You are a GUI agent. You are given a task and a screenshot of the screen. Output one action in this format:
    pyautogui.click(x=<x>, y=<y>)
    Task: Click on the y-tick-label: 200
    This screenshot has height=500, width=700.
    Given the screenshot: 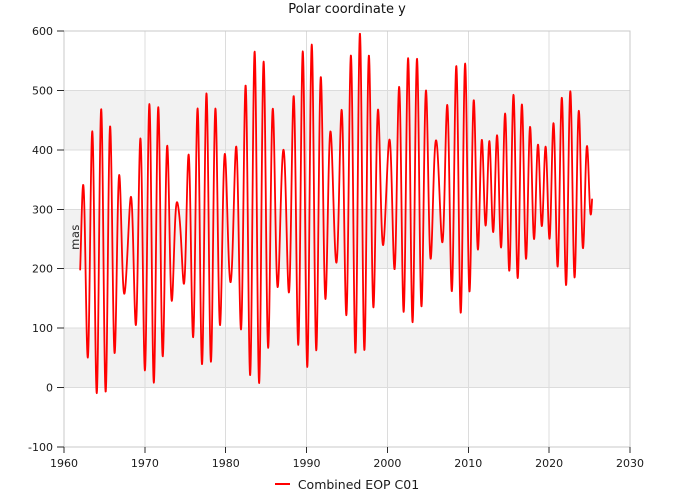 What is the action you would take?
    pyautogui.click(x=42, y=269)
    